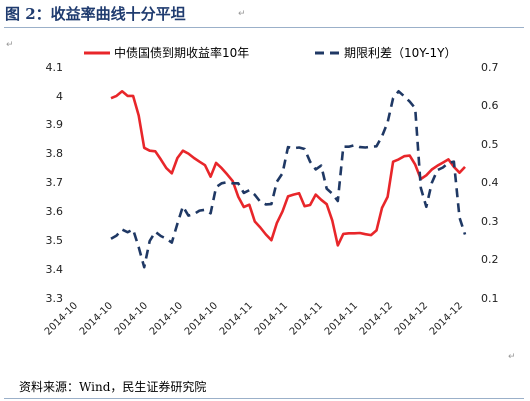 The width and height of the screenshot is (530, 401). What do you see at coordinates (490, 67) in the screenshot?
I see `right-tick-label: 0.7` at bounding box center [490, 67].